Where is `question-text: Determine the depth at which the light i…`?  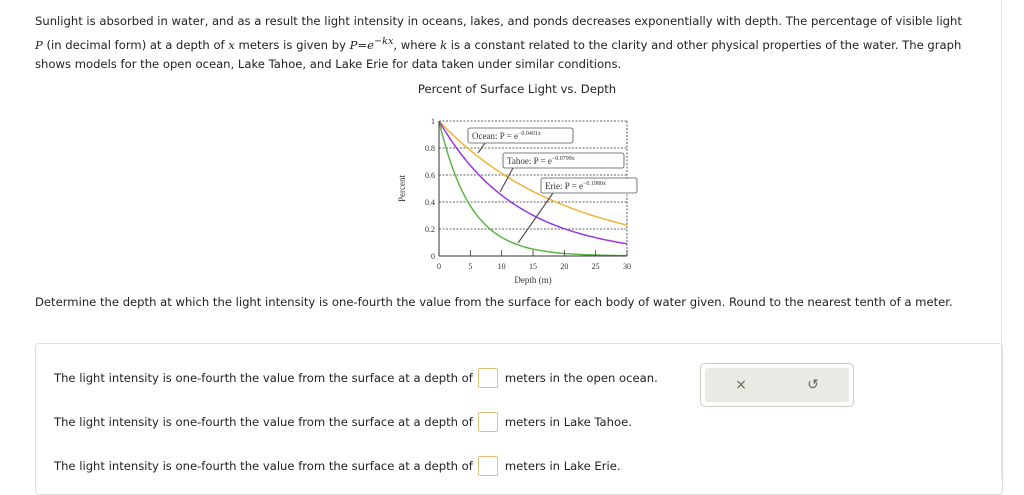
question-text: Determine the depth at which the light i… is located at coordinates (494, 302).